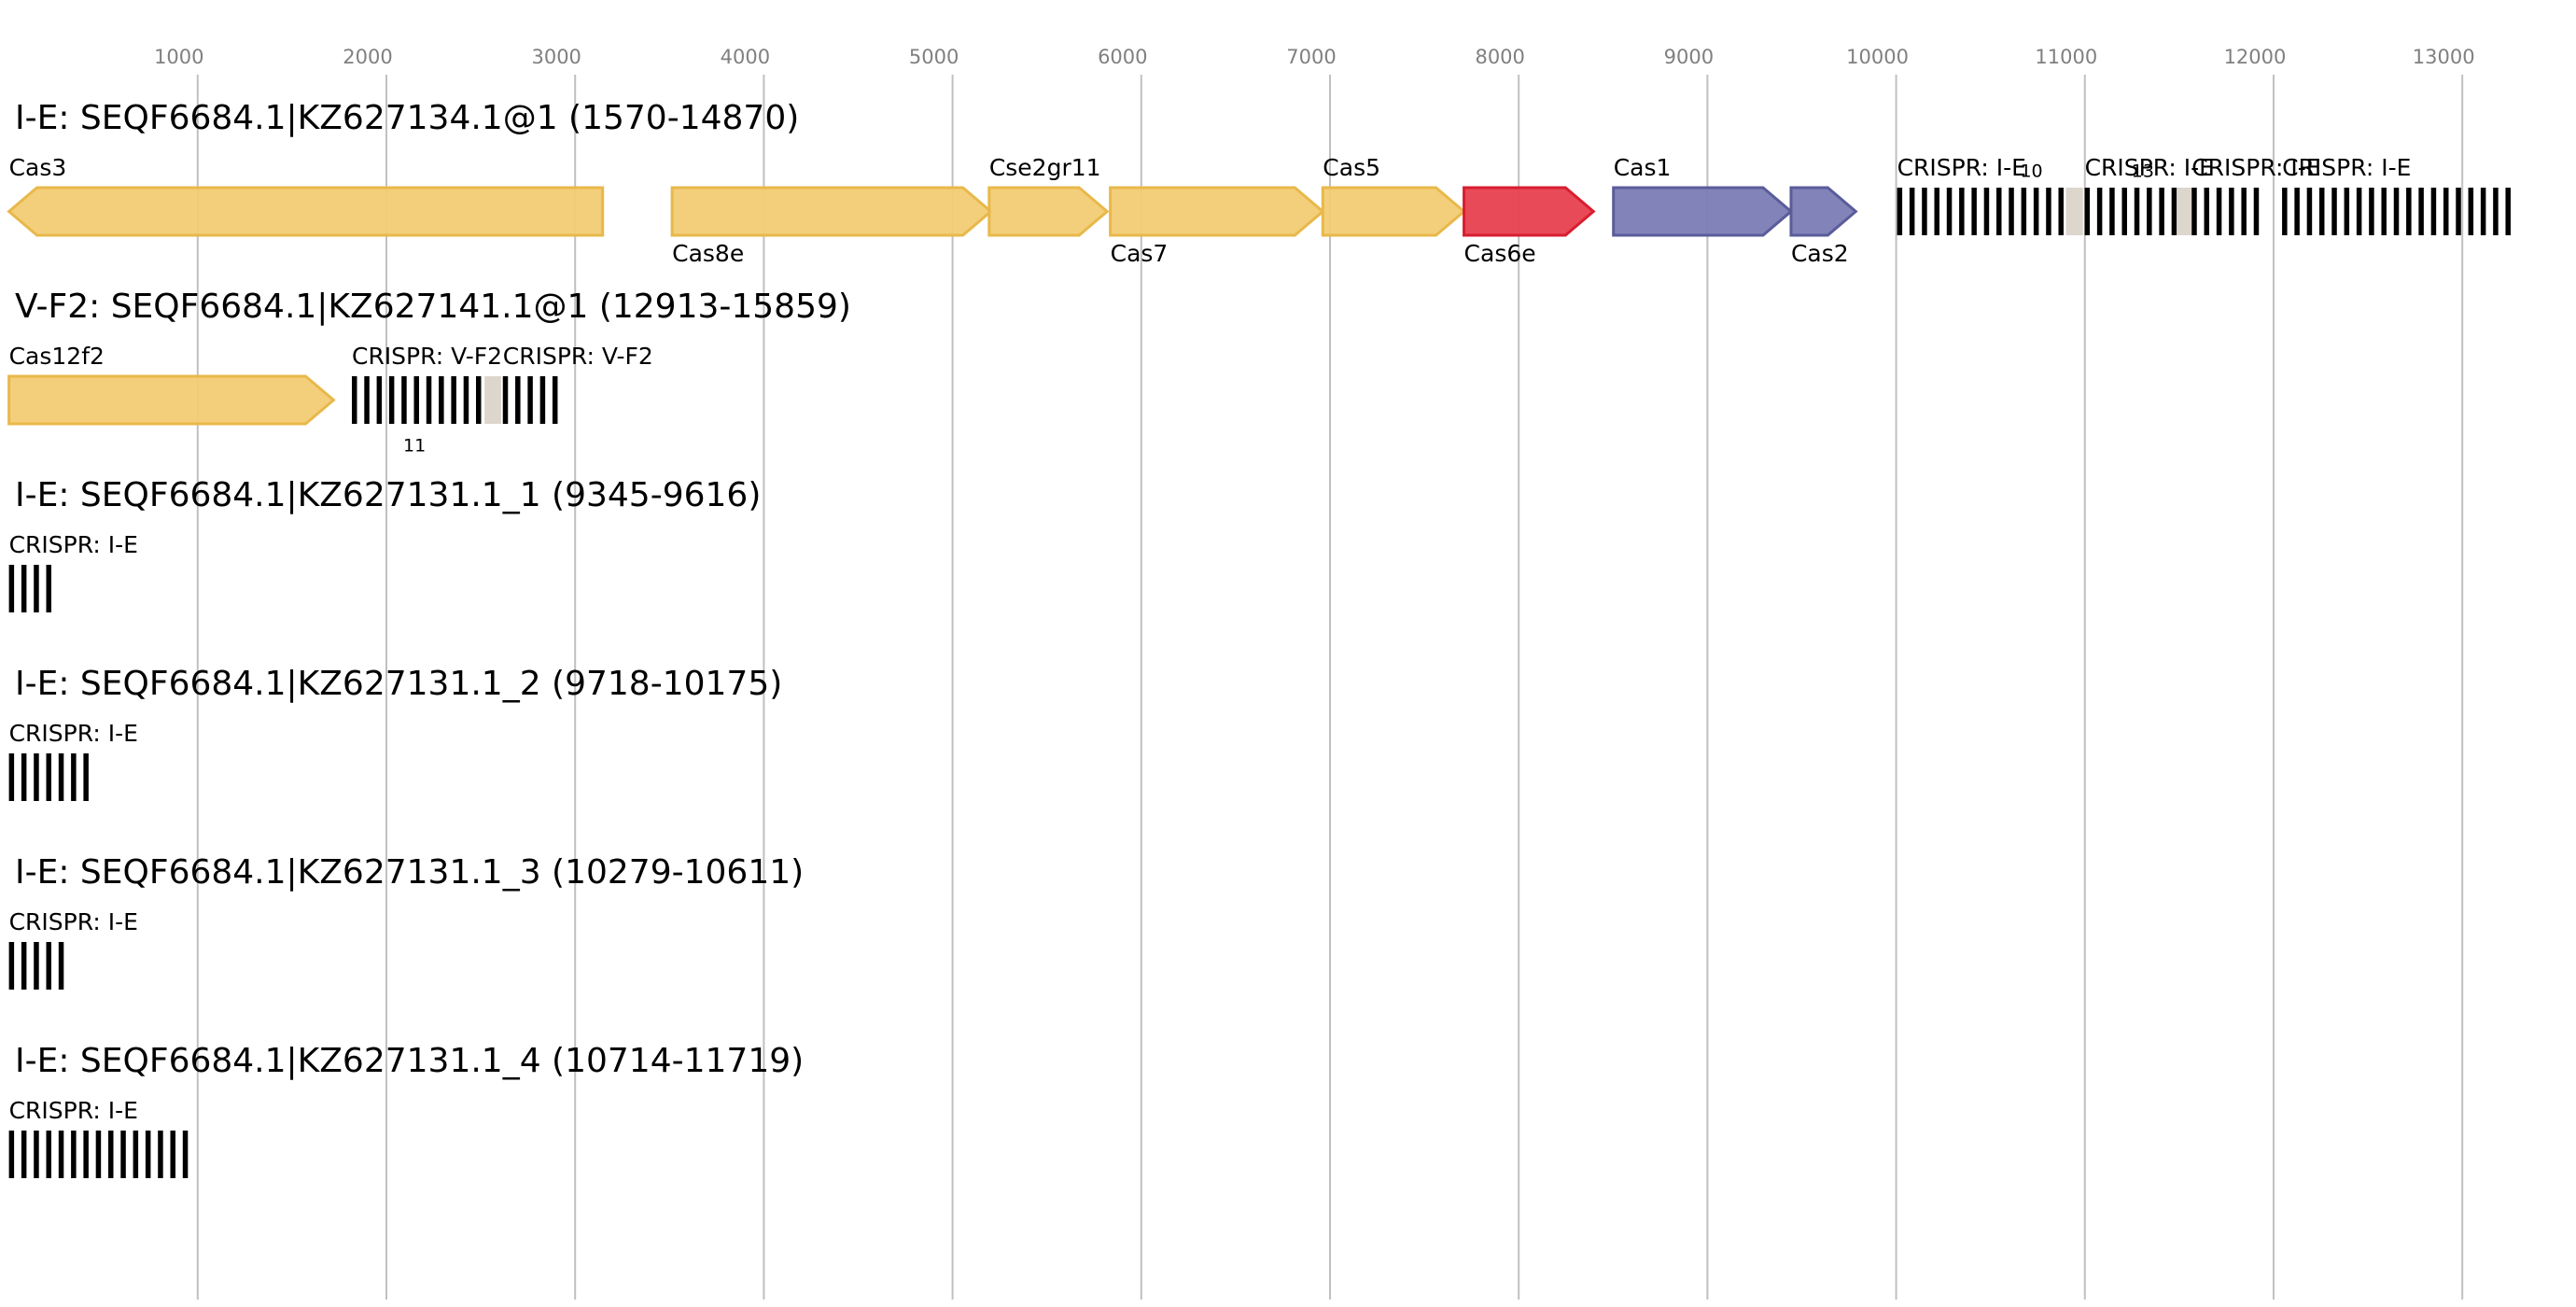 This screenshot has height=1307, width=2576. What do you see at coordinates (556, 57) in the screenshot?
I see `axis-tick-label: 3000` at bounding box center [556, 57].